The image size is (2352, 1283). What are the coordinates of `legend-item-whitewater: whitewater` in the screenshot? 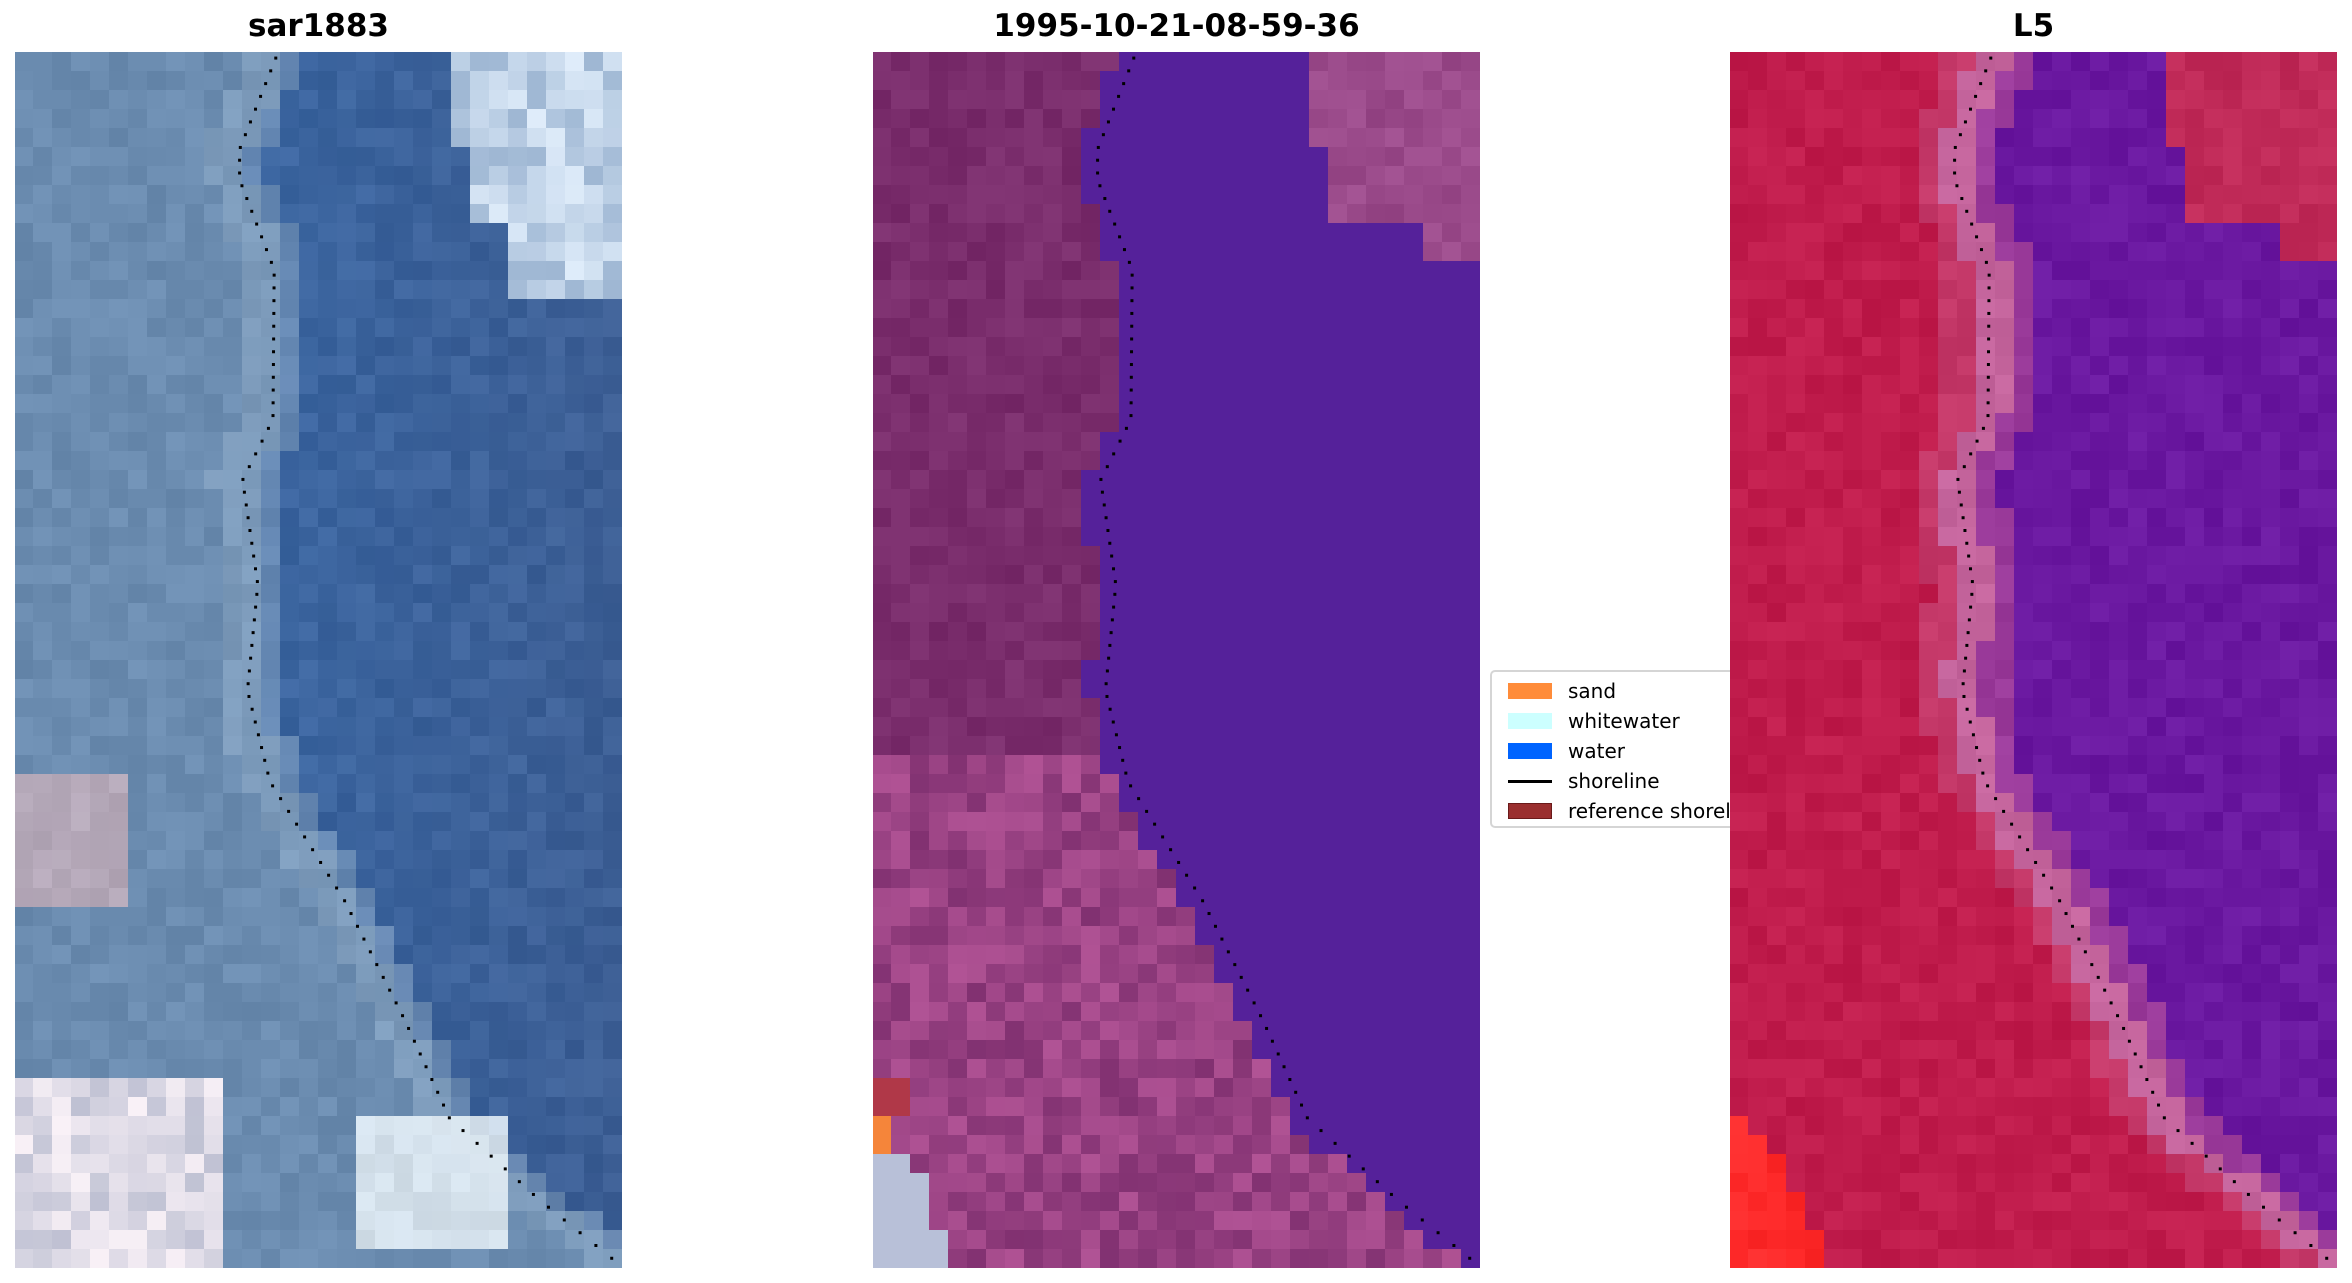 It's located at (1594, 721).